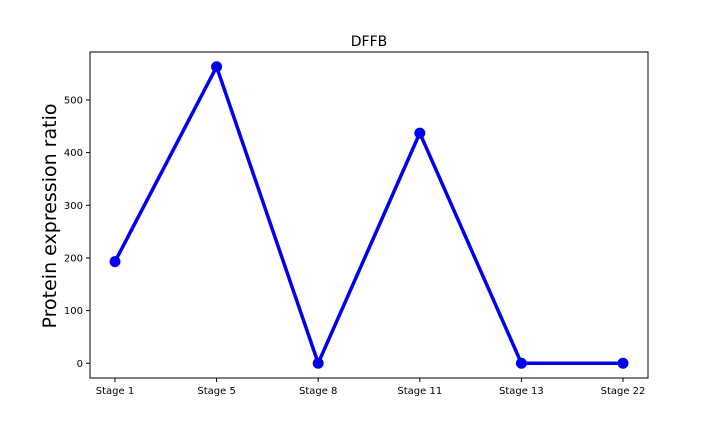 The image size is (720, 432). What do you see at coordinates (80, 364) in the screenshot?
I see `y-tick-label: 0` at bounding box center [80, 364].